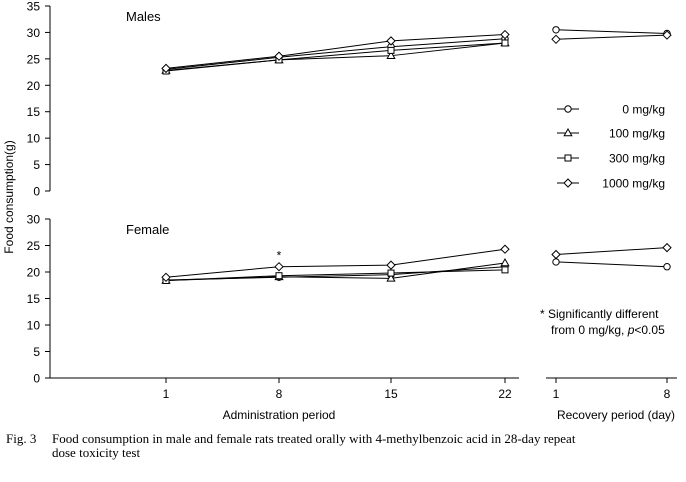 The width and height of the screenshot is (686, 482). I want to click on y-axis-label: Food consumption(g), so click(9, 196).